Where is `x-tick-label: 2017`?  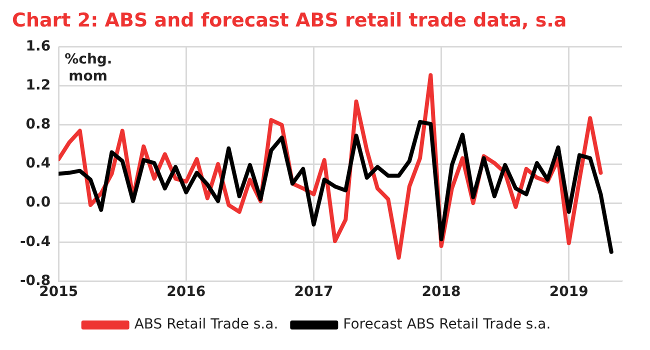 x-tick-label: 2017 is located at coordinates (314, 292).